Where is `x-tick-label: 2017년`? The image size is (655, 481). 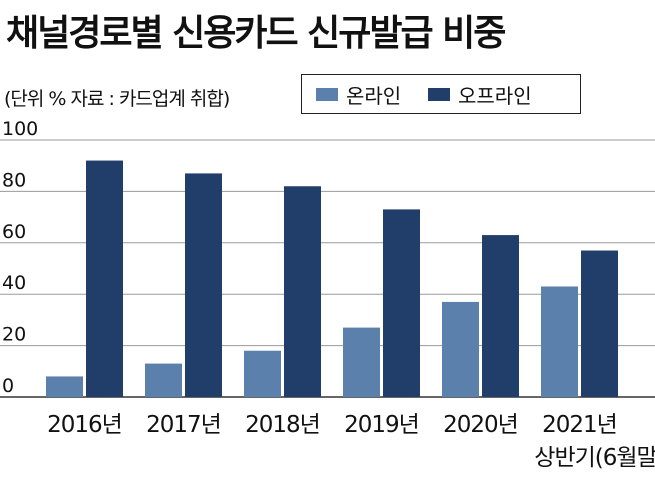 x-tick-label: 2017년 is located at coordinates (183, 425).